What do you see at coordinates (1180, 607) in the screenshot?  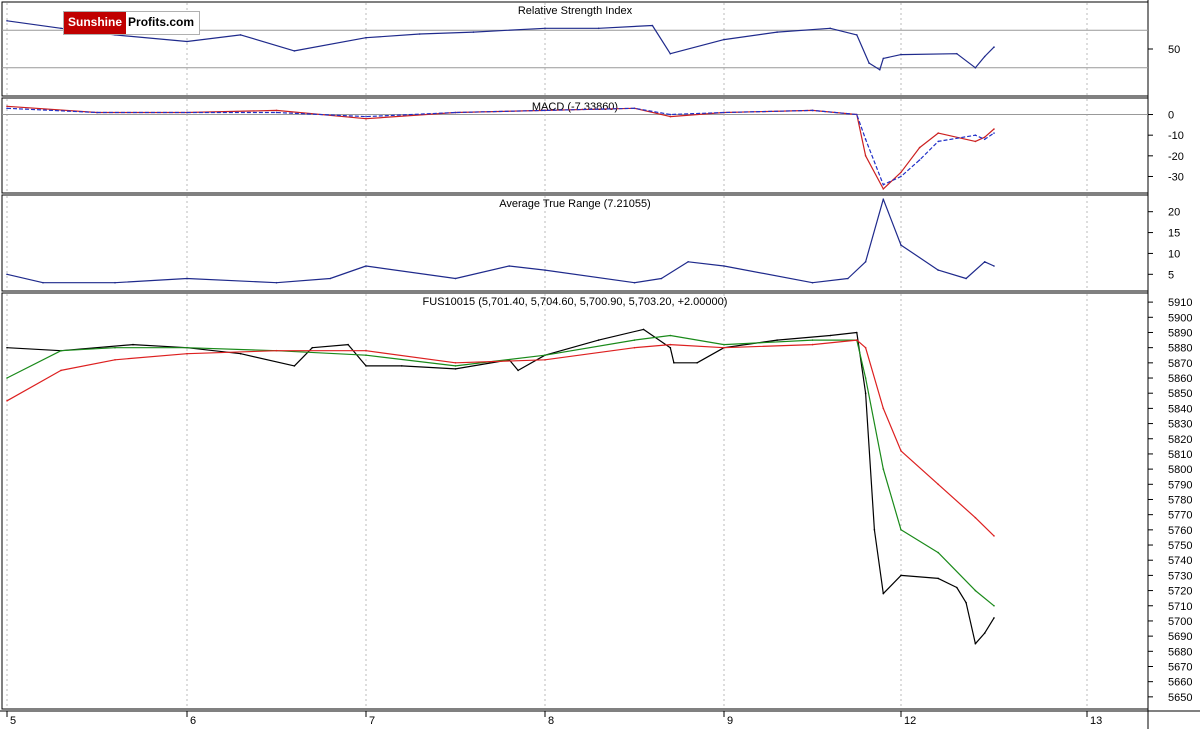 I see `y-tick-label: 5710` at bounding box center [1180, 607].